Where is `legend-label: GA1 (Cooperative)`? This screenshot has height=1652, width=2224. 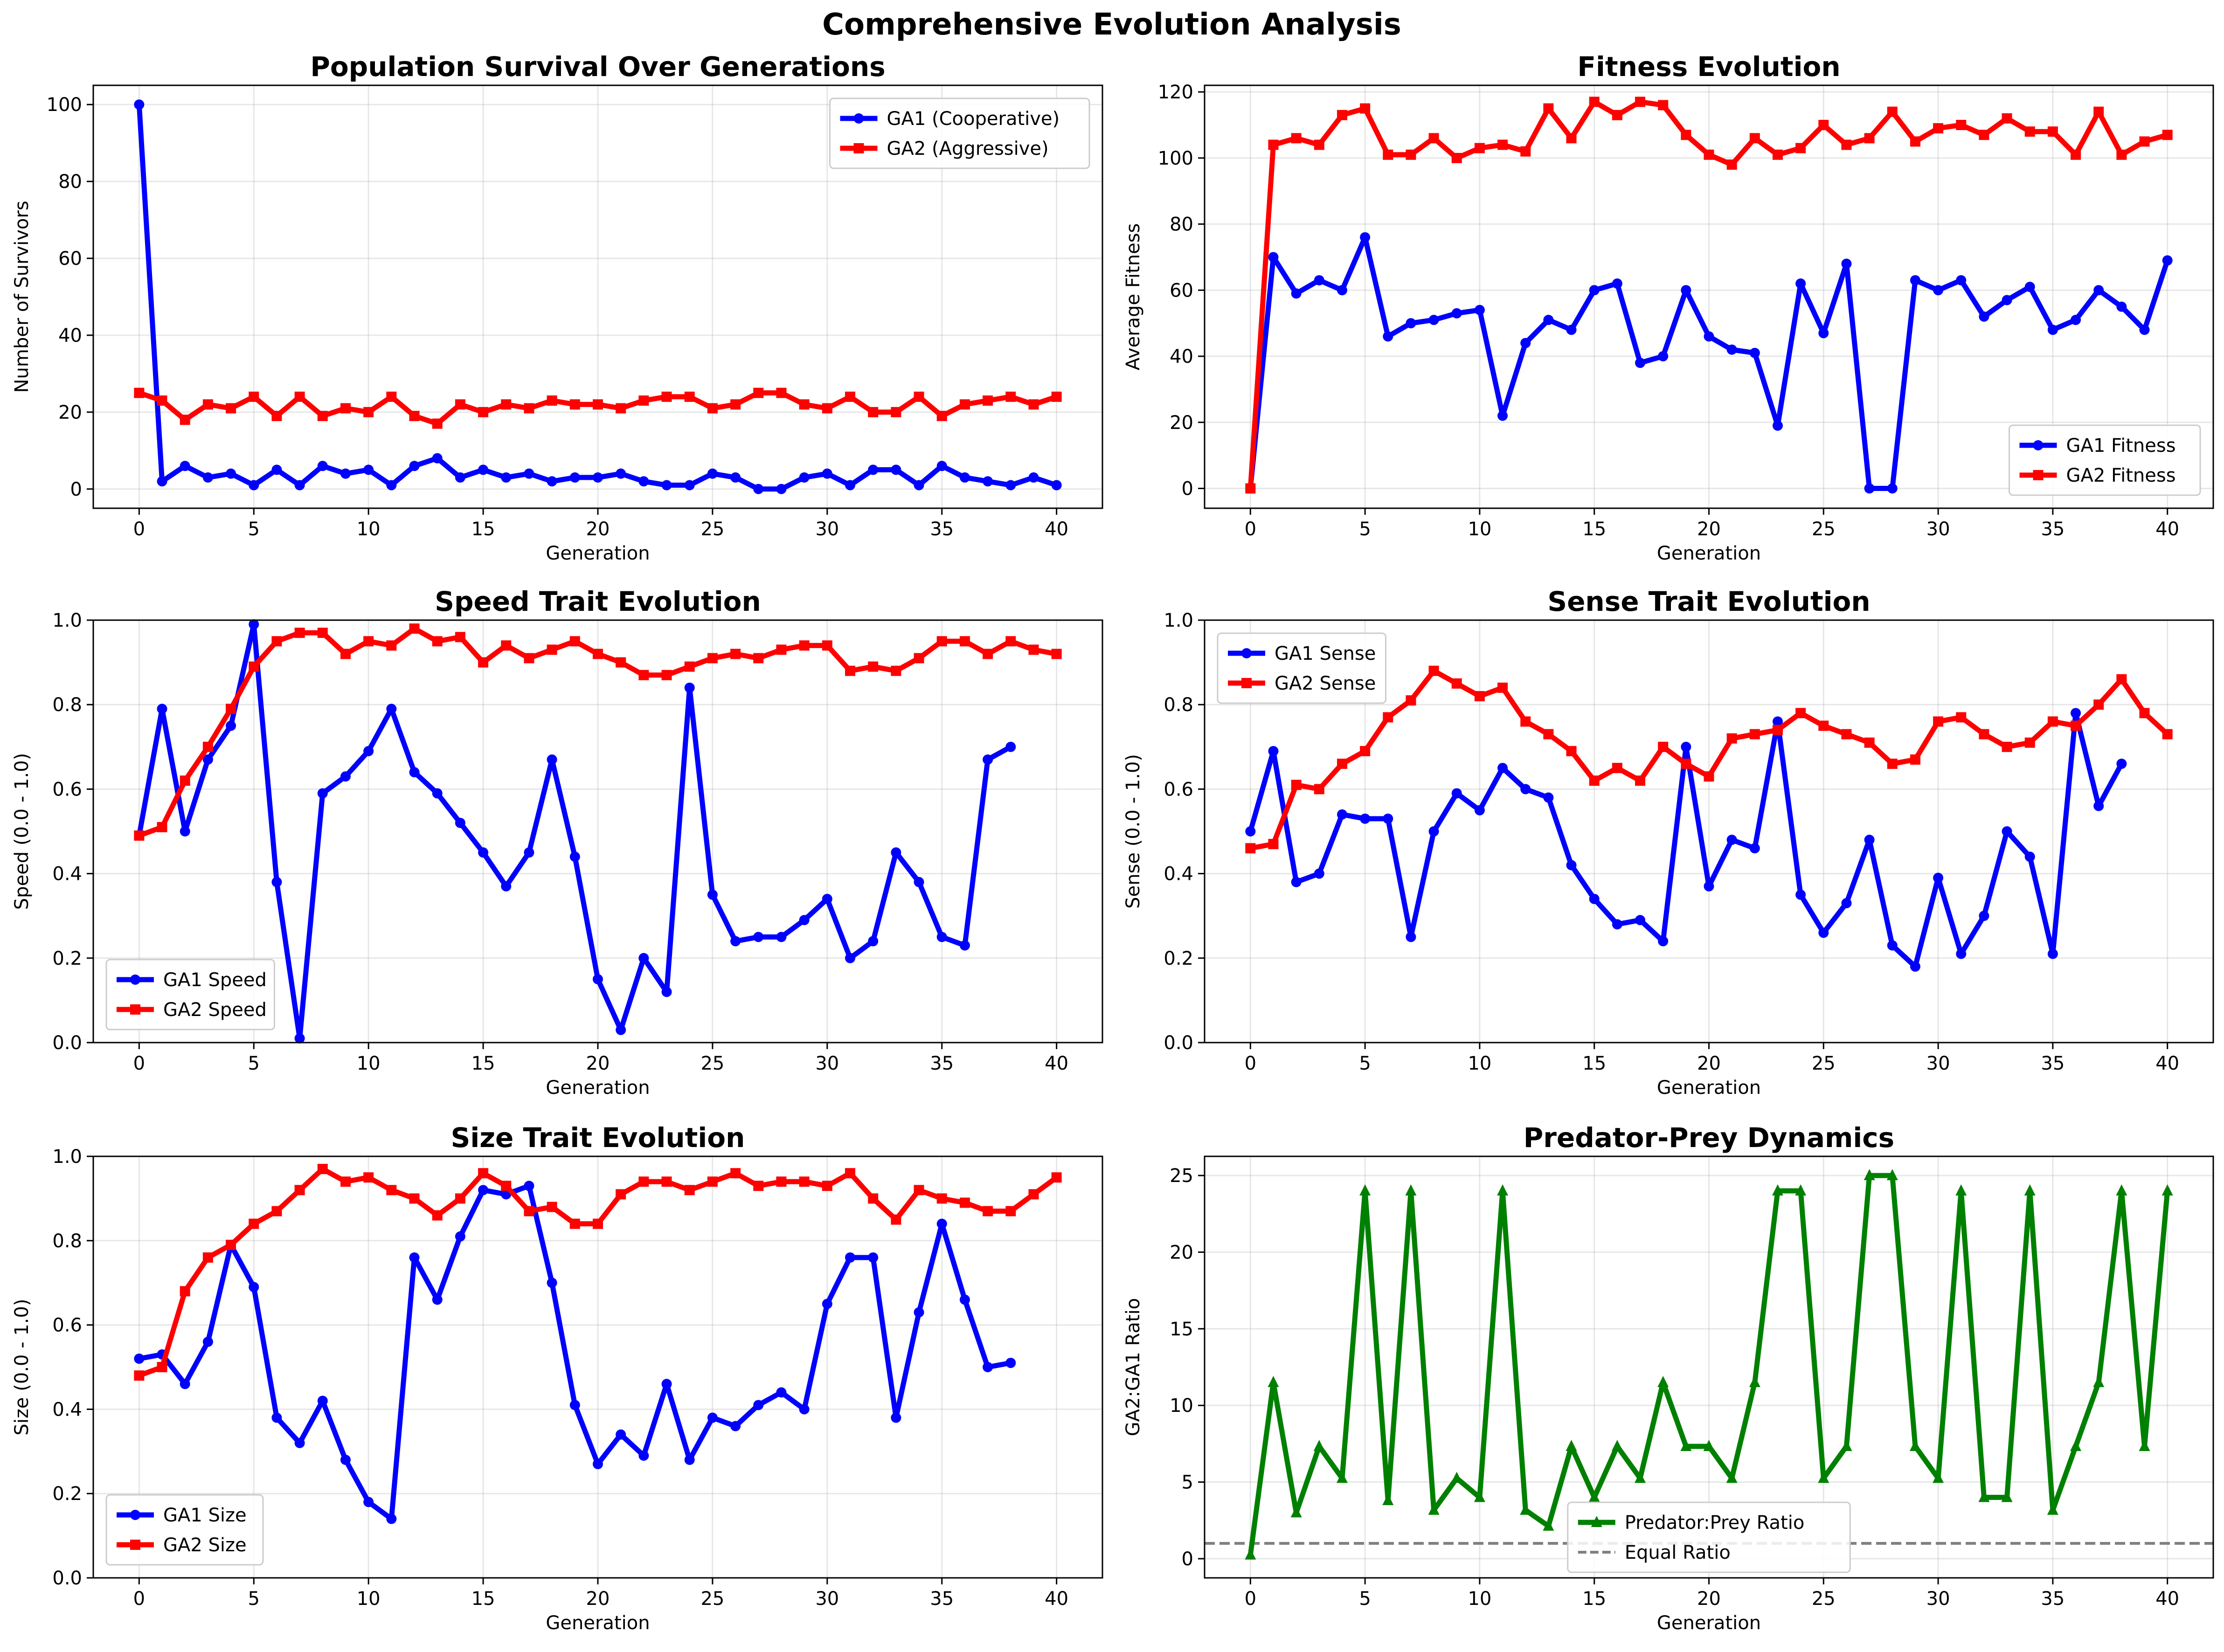
legend-label: GA1 (Cooperative) is located at coordinates (974, 119).